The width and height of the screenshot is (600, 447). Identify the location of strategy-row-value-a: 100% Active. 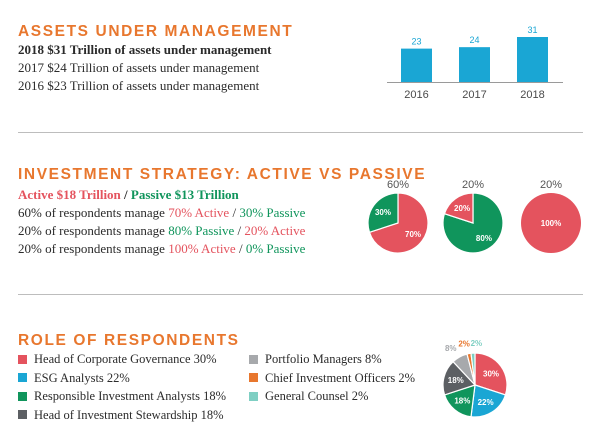
(202, 248).